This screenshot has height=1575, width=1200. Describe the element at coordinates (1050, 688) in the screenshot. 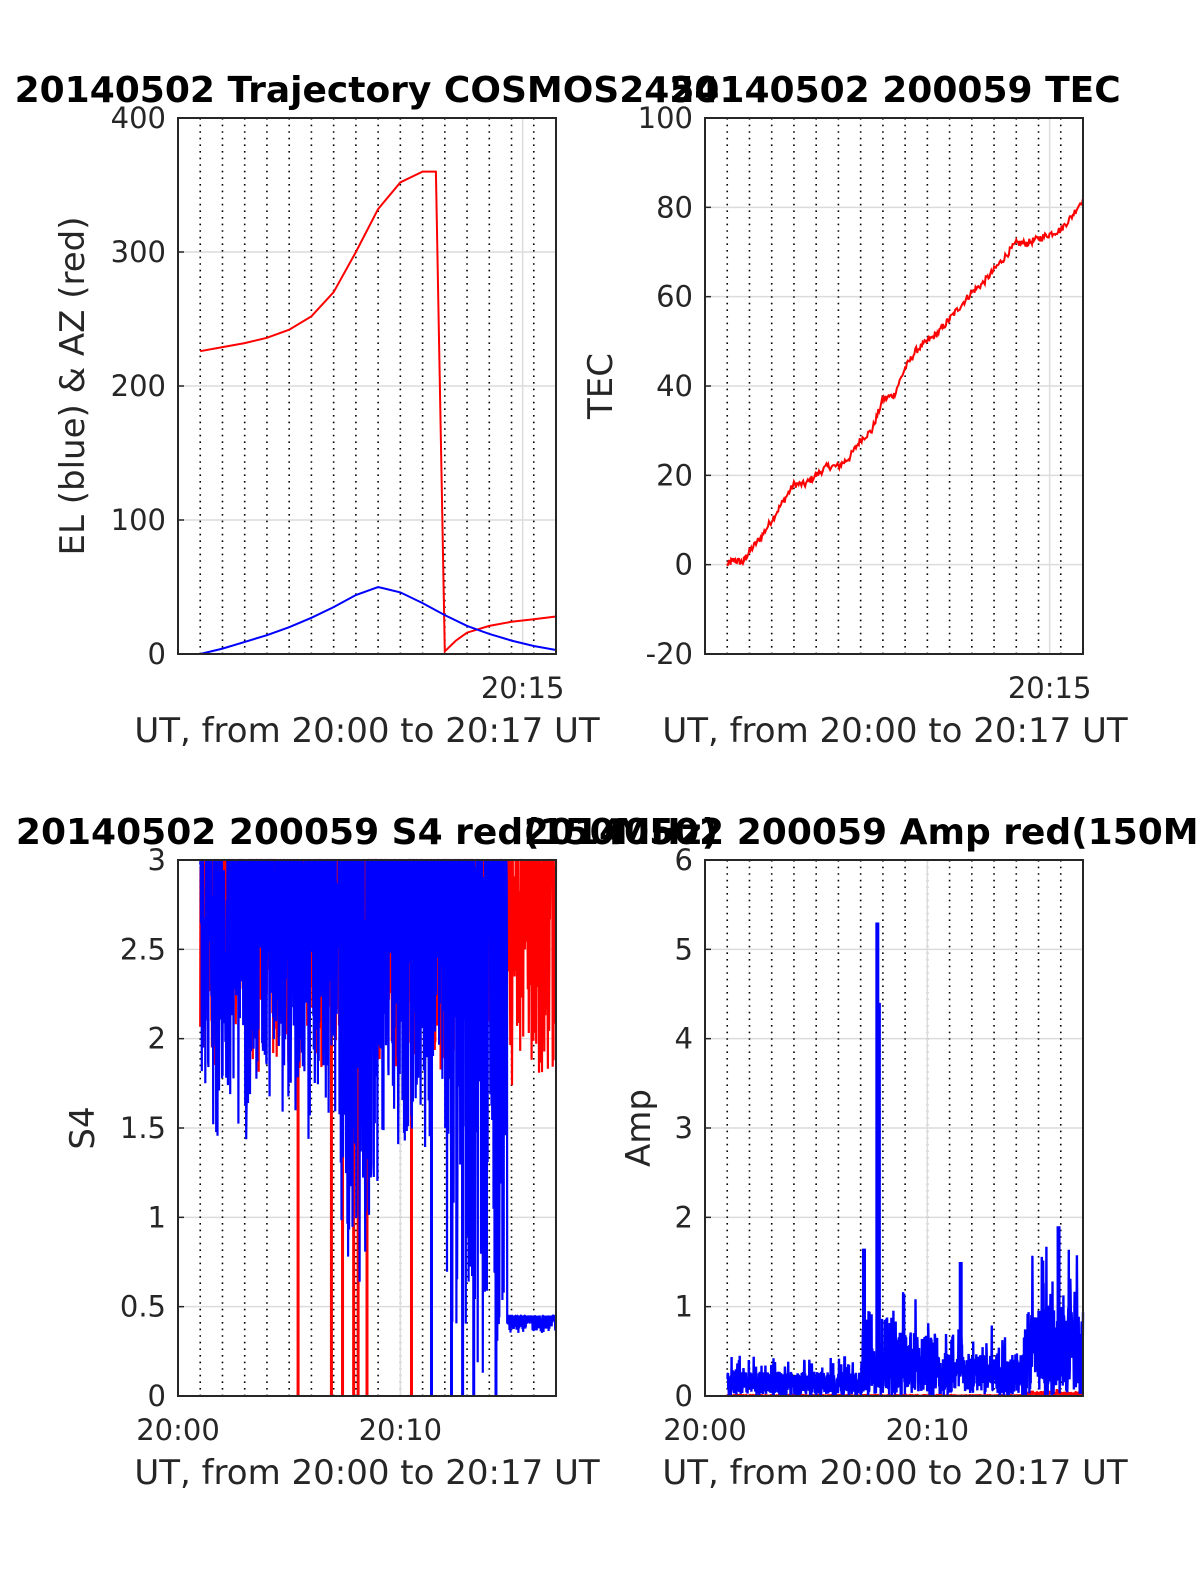

I see `tec-xtick-label: 20:15` at that location.